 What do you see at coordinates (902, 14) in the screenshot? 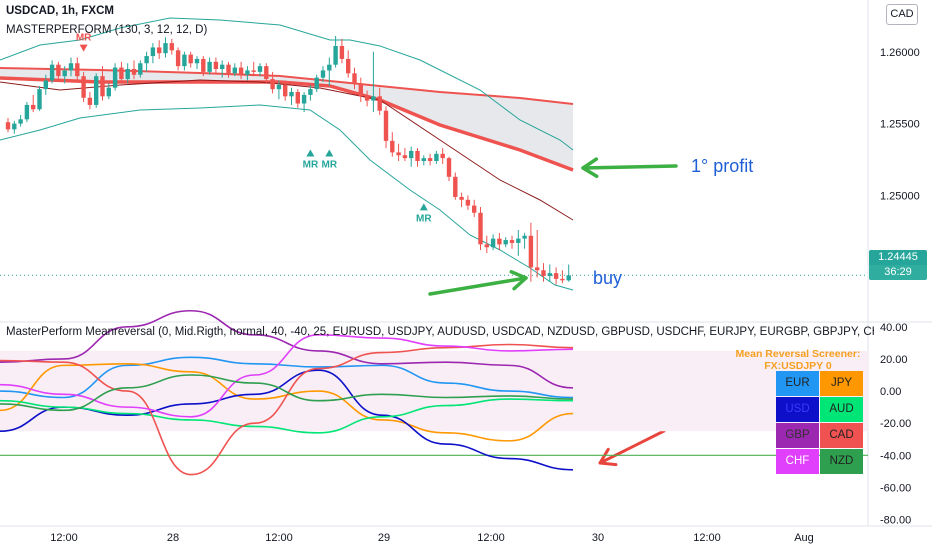
I see `currency-badge: CAD` at bounding box center [902, 14].